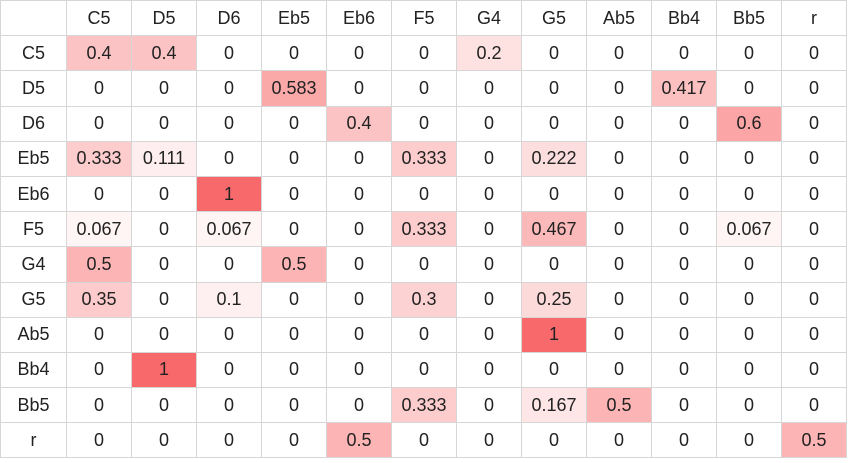 The width and height of the screenshot is (852, 463). Describe the element at coordinates (33, 158) in the screenshot. I see `row-header: Eb5` at that location.